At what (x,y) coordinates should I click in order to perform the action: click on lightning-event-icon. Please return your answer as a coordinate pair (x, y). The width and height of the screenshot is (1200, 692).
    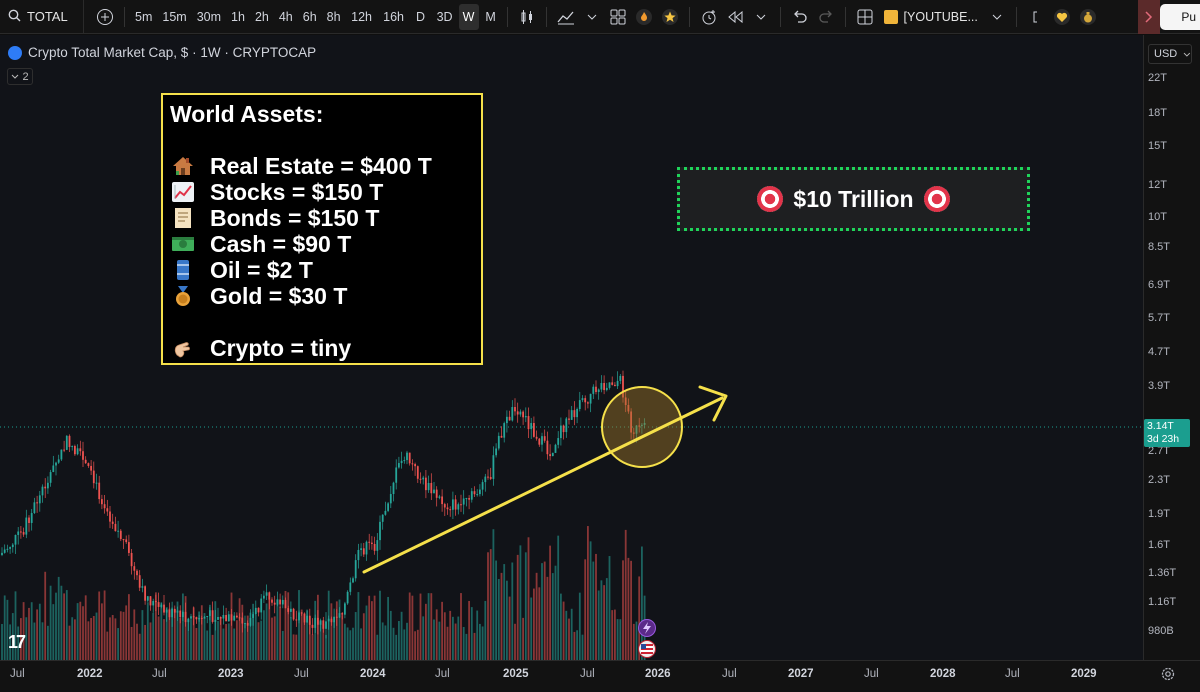
    Looking at the image, I should click on (647, 628).